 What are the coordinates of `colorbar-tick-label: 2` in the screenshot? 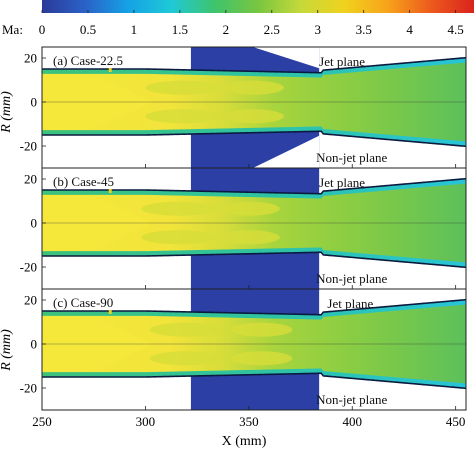 It's located at (226, 29).